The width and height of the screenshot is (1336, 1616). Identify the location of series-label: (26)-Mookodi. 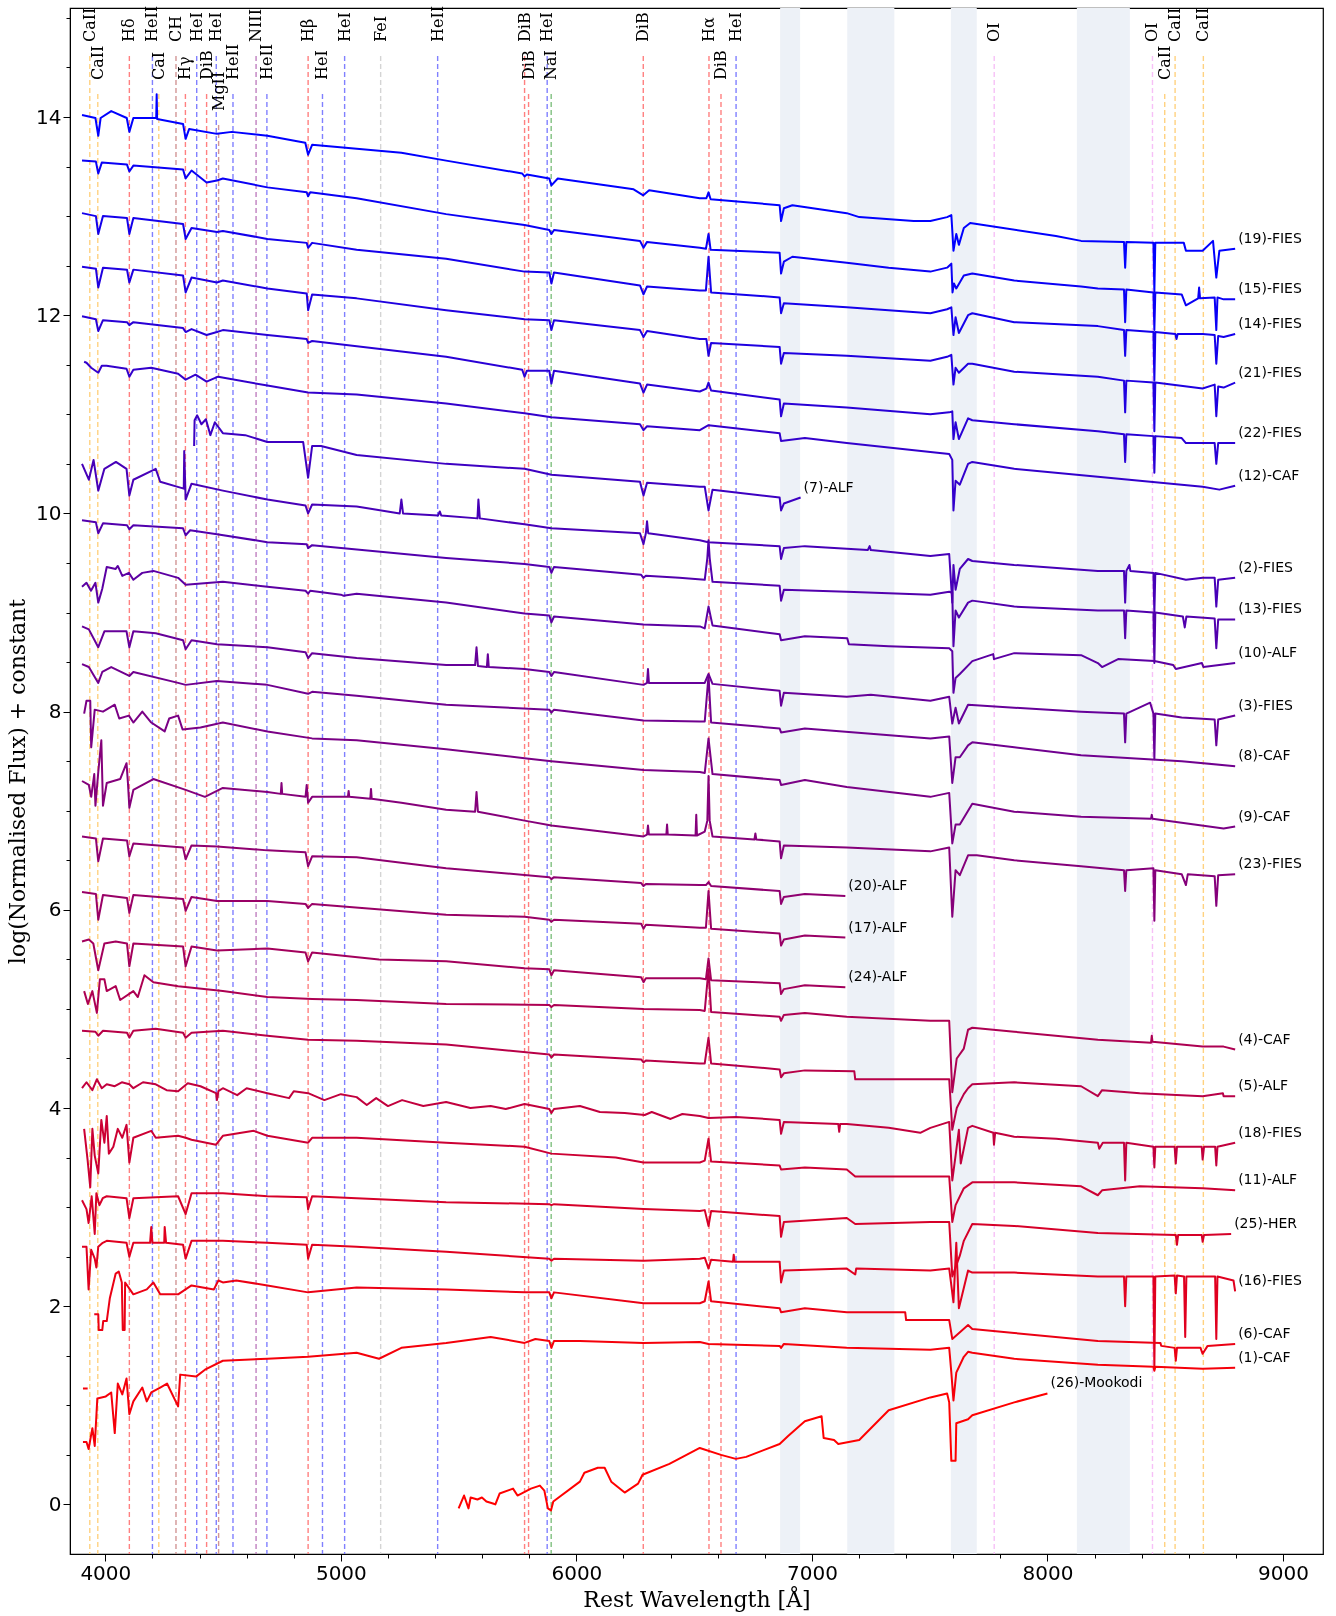
(1096, 1382).